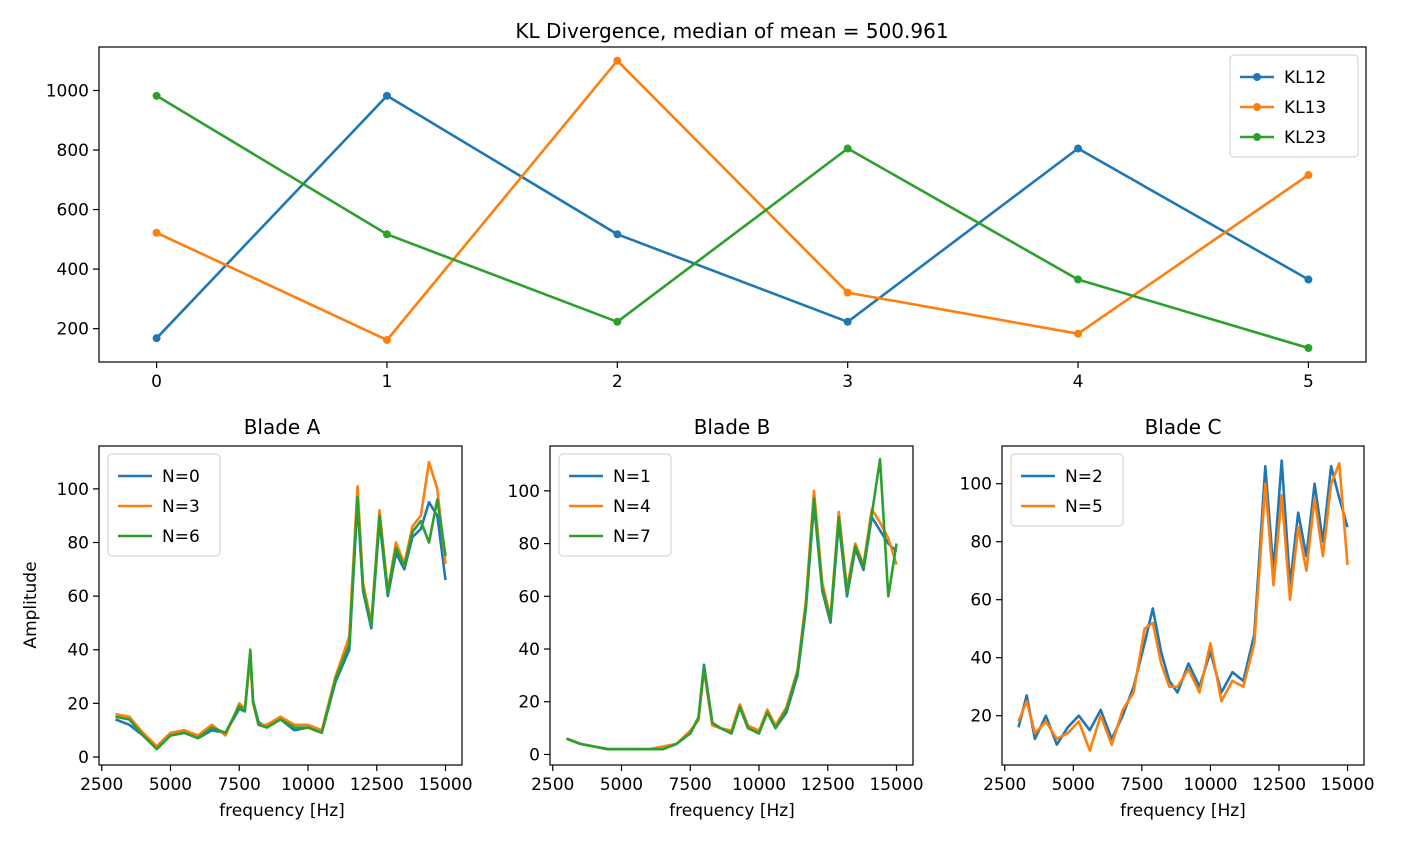  What do you see at coordinates (690, 785) in the screenshot?
I see `blade-b-xtick-label-7500: 7500` at bounding box center [690, 785].